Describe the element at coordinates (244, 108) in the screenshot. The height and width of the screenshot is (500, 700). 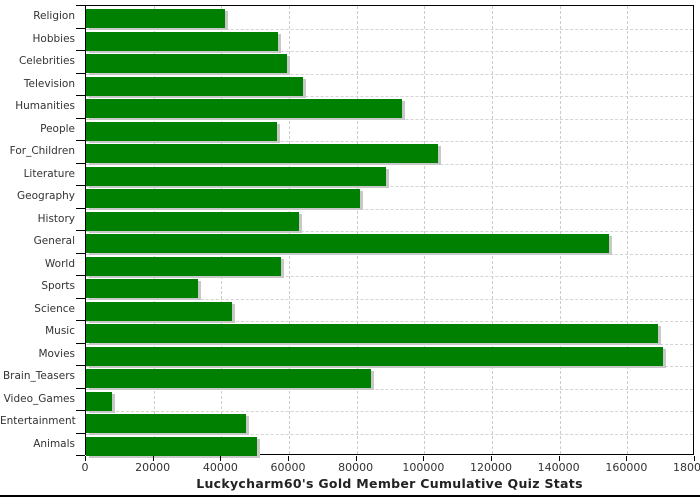
I see `bar-humanities` at that location.